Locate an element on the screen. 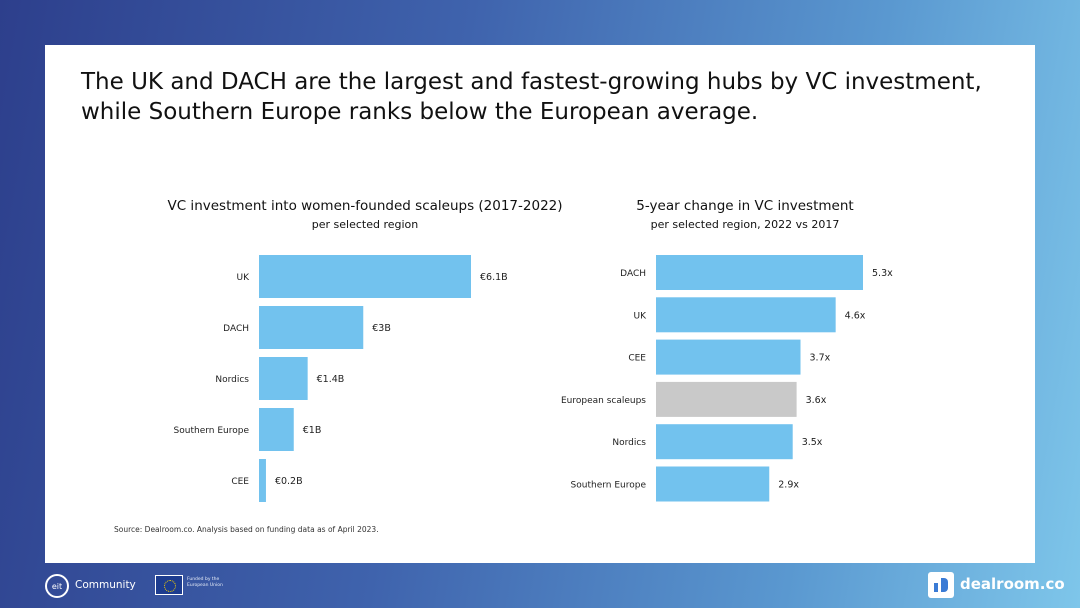  dealroom-label: dealroom.co is located at coordinates (1012, 584).